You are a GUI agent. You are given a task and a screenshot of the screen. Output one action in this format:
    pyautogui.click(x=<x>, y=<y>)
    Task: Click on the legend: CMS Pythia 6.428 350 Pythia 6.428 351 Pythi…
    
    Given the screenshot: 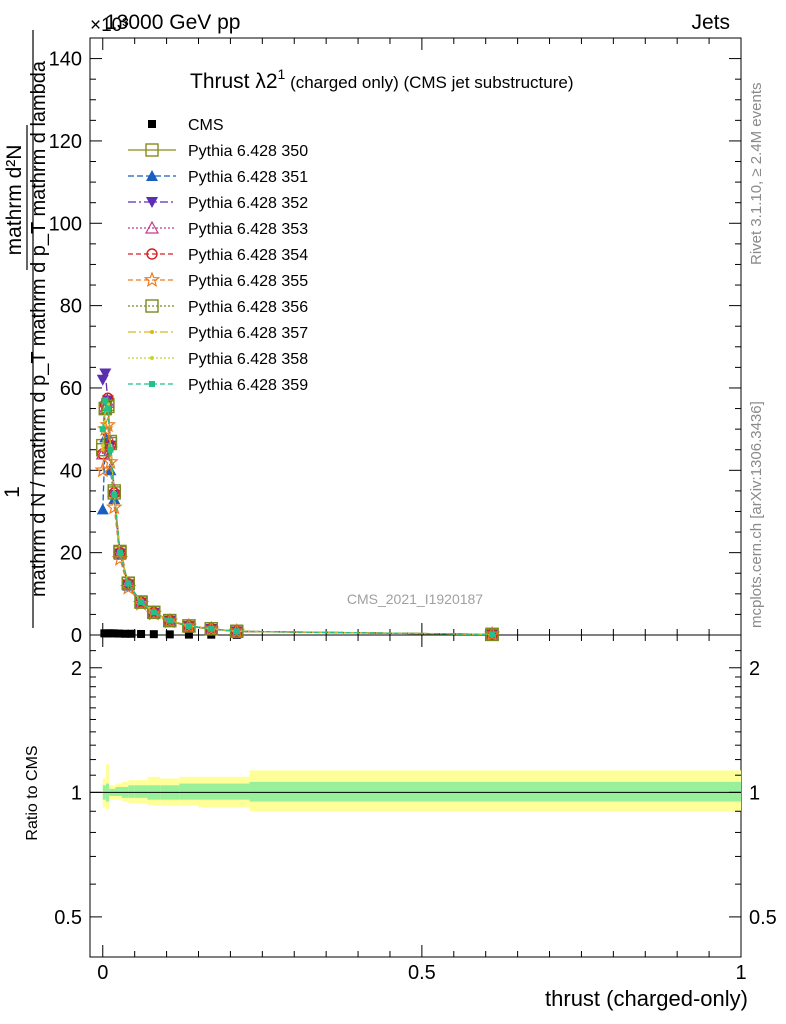 What is the action you would take?
    pyautogui.click(x=218, y=255)
    